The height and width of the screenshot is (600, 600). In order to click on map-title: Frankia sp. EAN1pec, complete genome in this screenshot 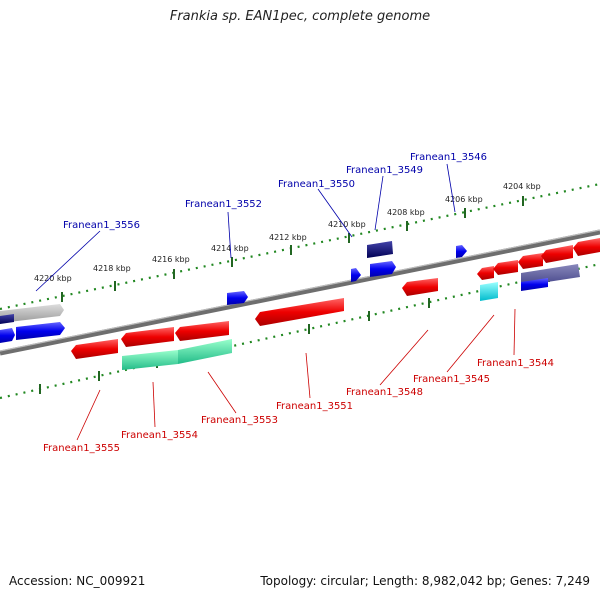, I will do `click(300, 16)`.